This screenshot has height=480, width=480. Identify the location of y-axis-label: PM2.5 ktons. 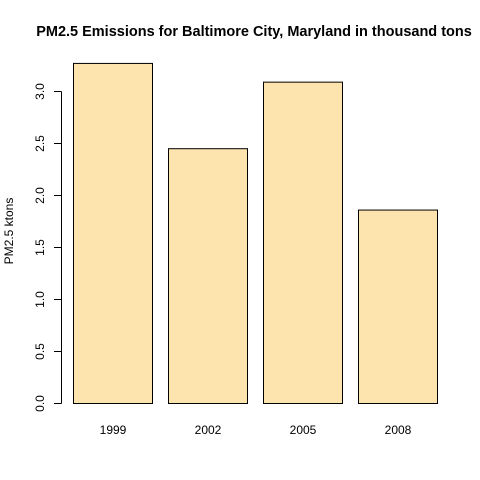
(9, 231).